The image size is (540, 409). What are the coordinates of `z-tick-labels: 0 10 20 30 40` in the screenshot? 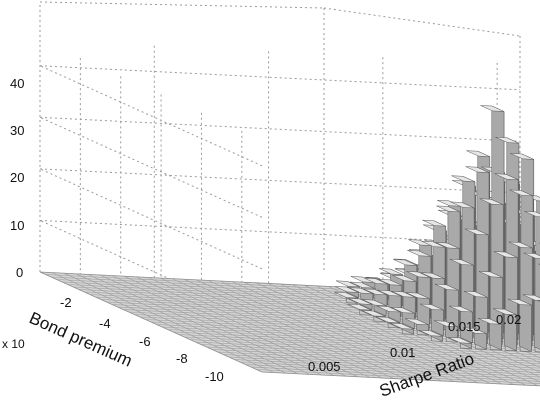 It's located at (17, 178).